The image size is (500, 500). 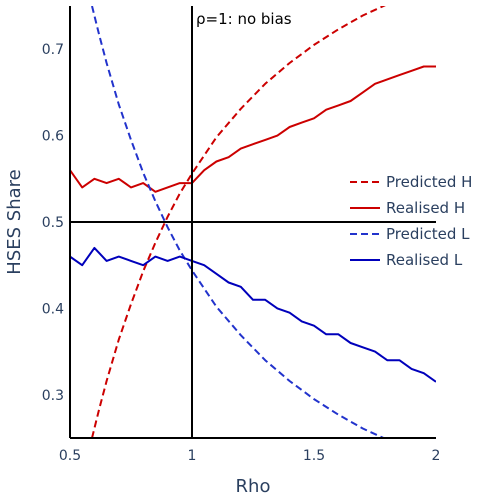 What do you see at coordinates (53, 396) in the screenshot?
I see `y-tick-label: 0.3` at bounding box center [53, 396].